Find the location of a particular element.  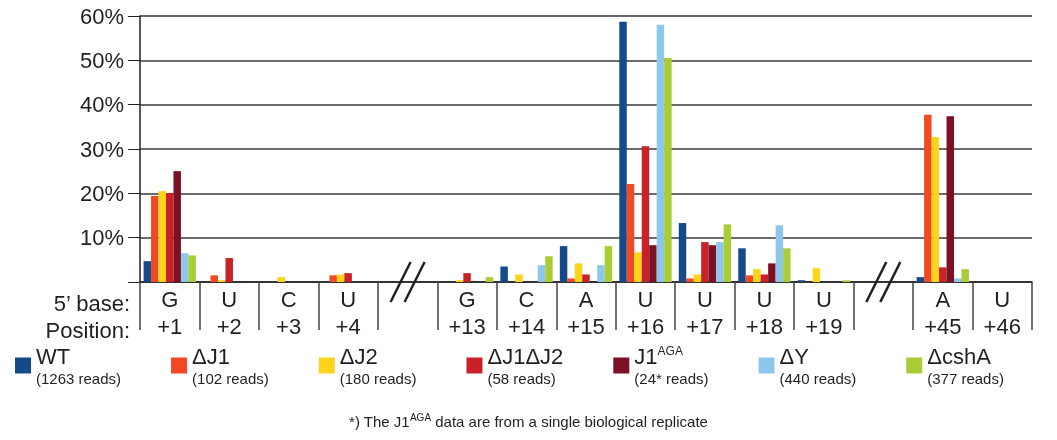

legend-label: ΔJ1 (102 reads) is located at coordinates (230, 365).